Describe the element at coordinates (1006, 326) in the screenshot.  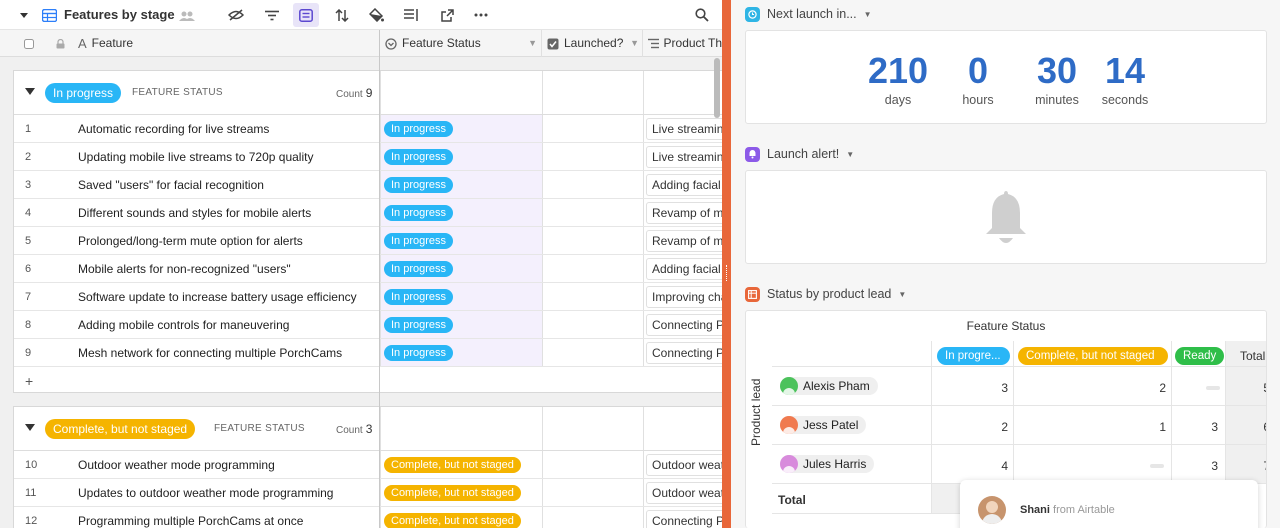
I see `pivot-column-title: Feature Status` at that location.